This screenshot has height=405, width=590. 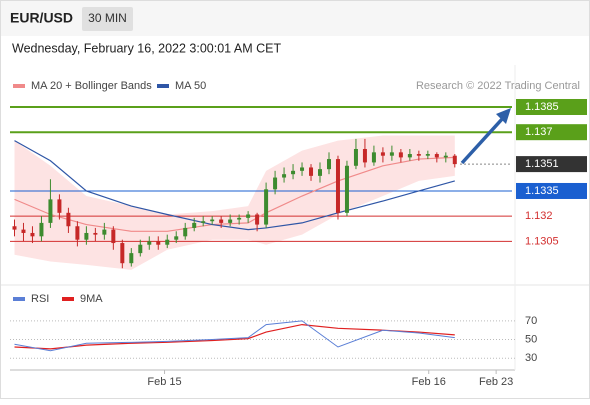 What do you see at coordinates (539, 216) in the screenshot?
I see `level-label: 1.132` at bounding box center [539, 216].